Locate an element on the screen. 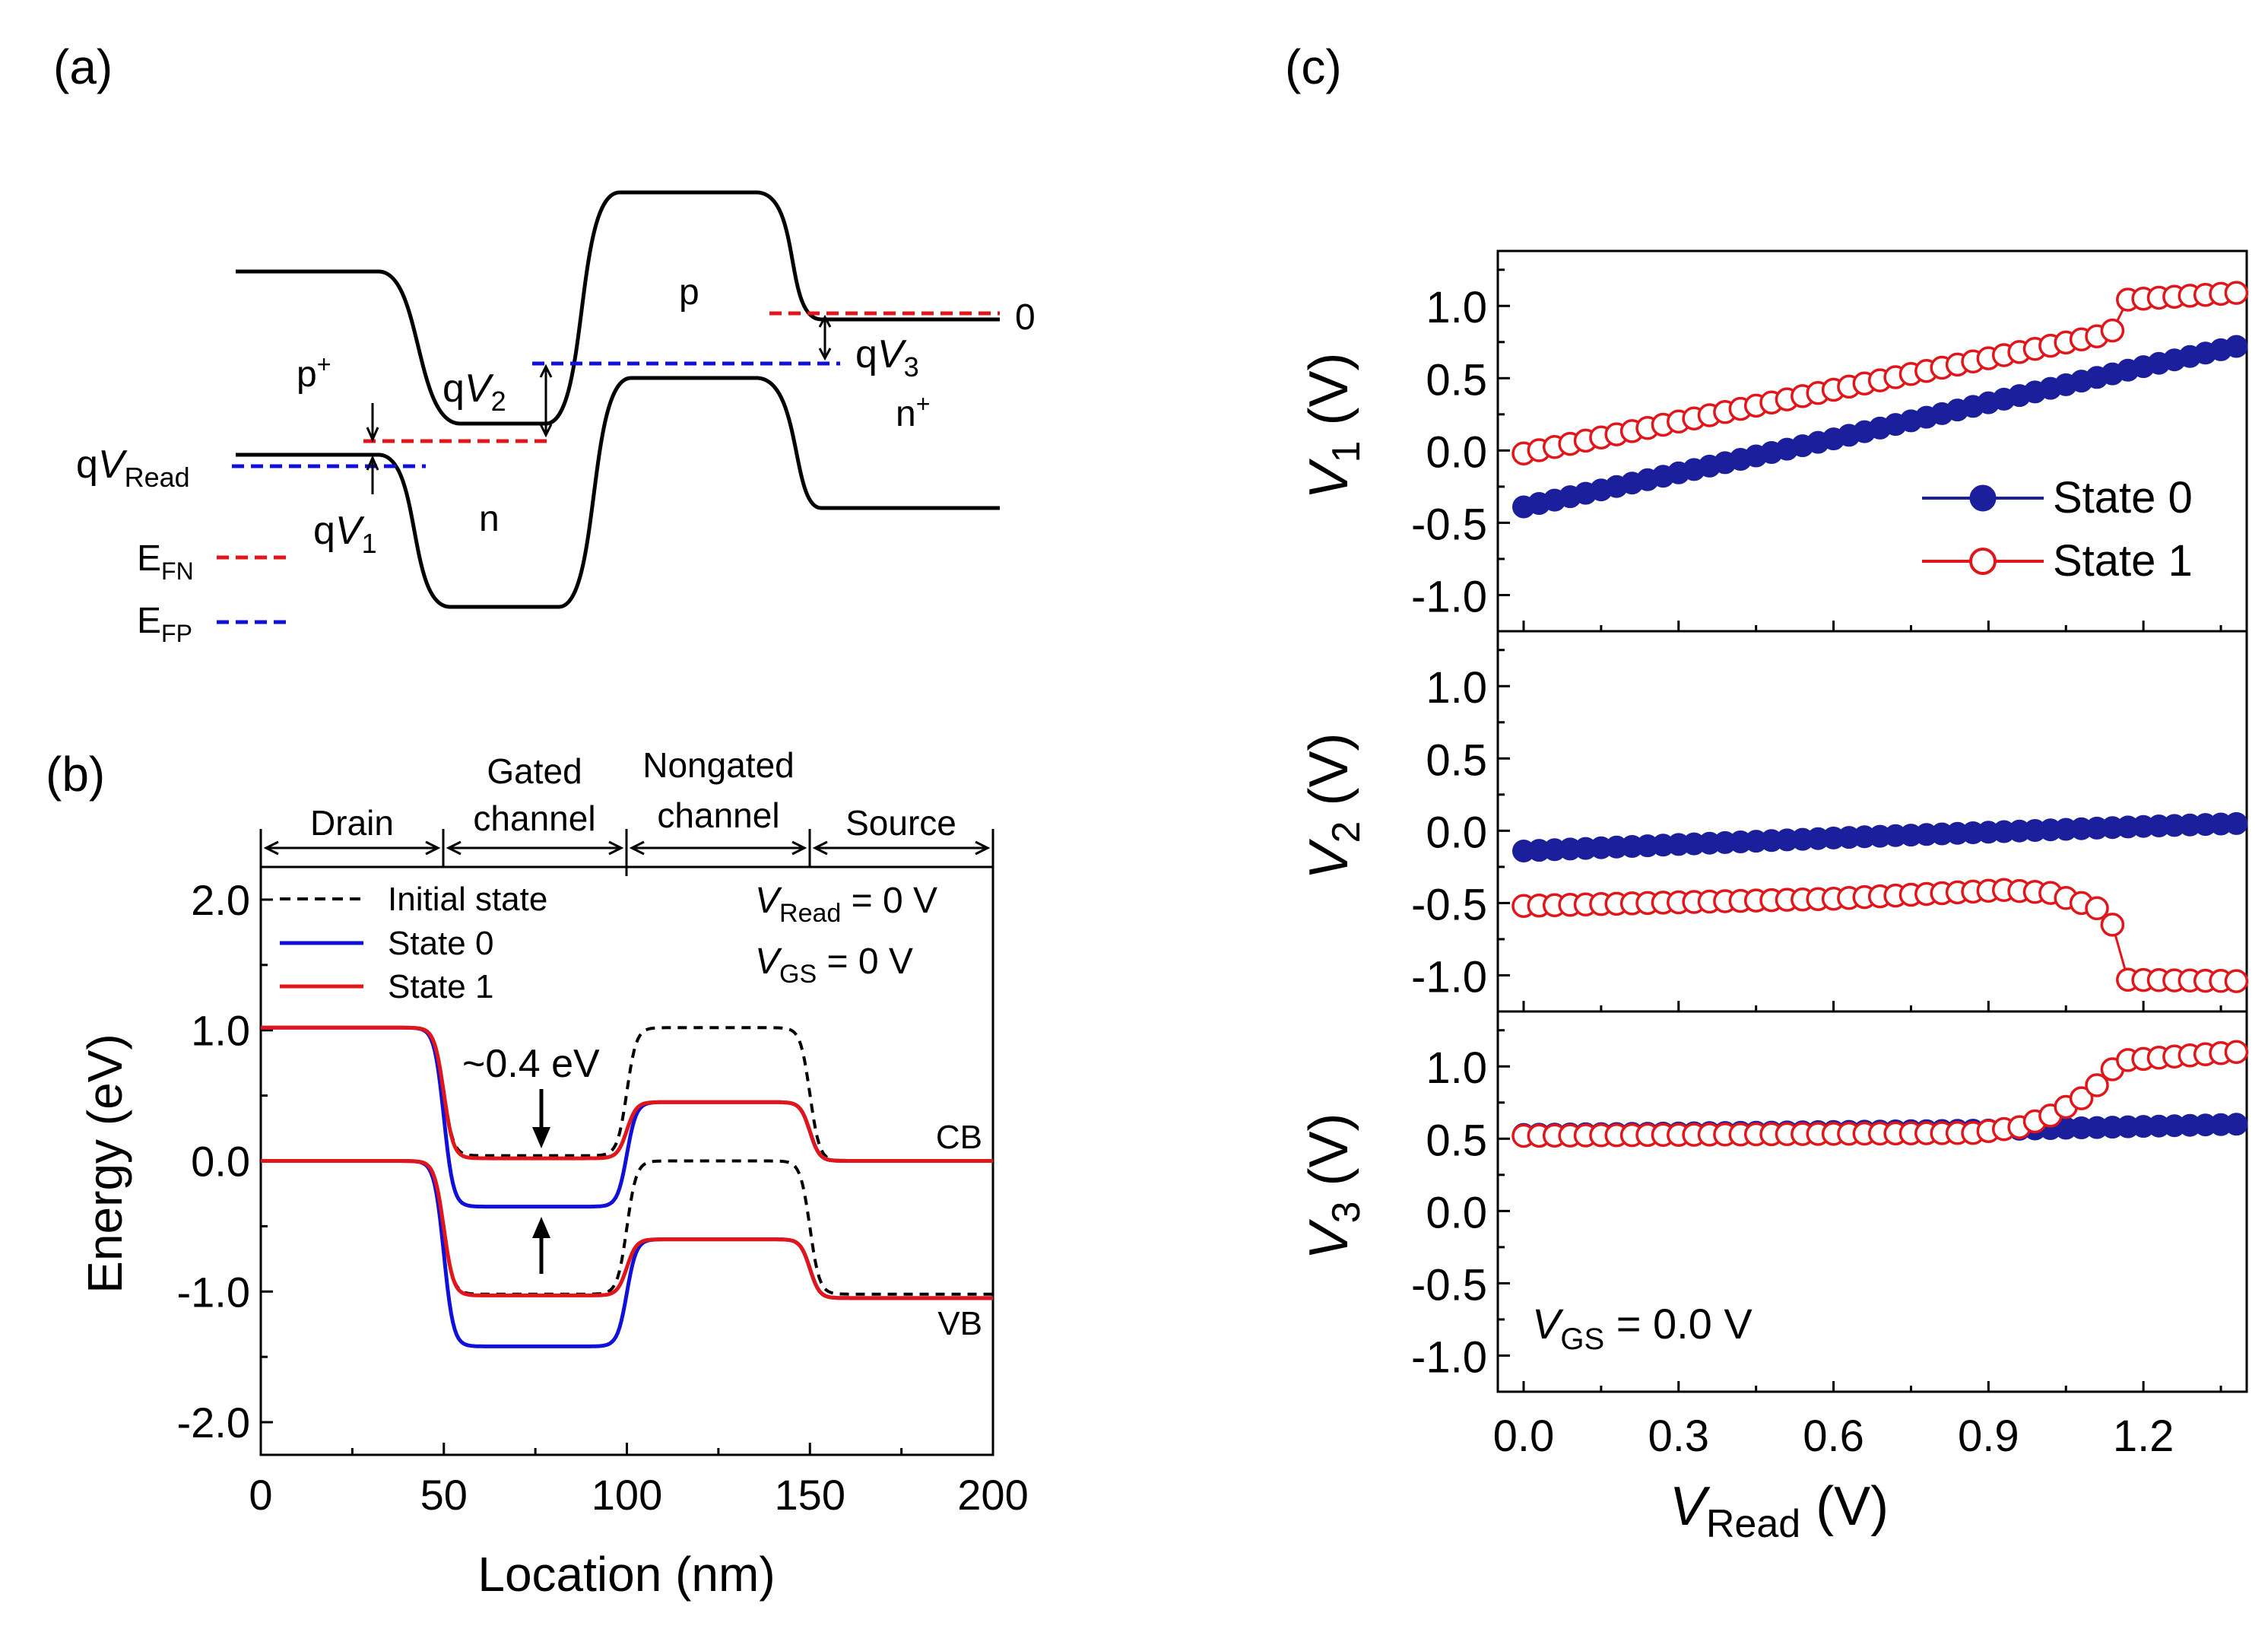 The height and width of the screenshot is (1629, 2268). legend-state1-label: State 1 is located at coordinates (440, 986).